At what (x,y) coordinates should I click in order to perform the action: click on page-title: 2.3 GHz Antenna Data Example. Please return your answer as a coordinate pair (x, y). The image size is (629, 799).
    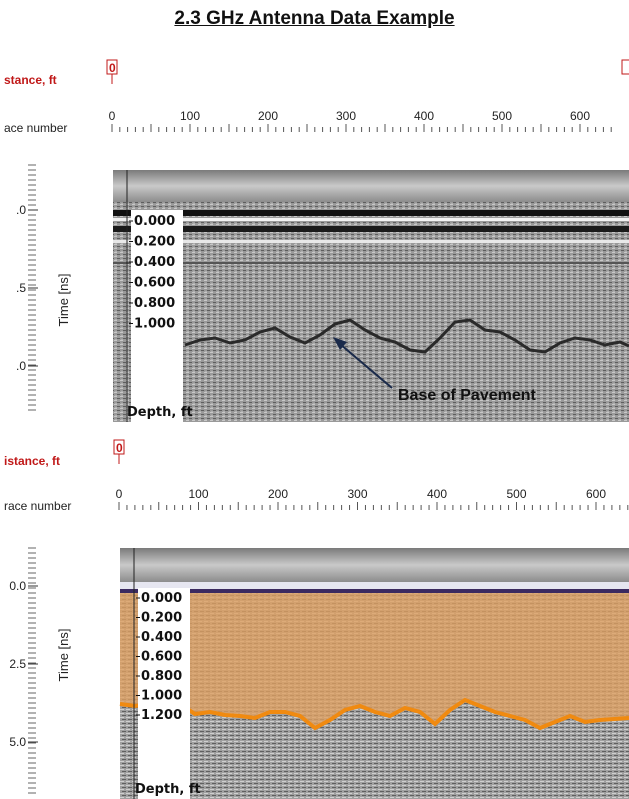
    Looking at the image, I should click on (314, 18).